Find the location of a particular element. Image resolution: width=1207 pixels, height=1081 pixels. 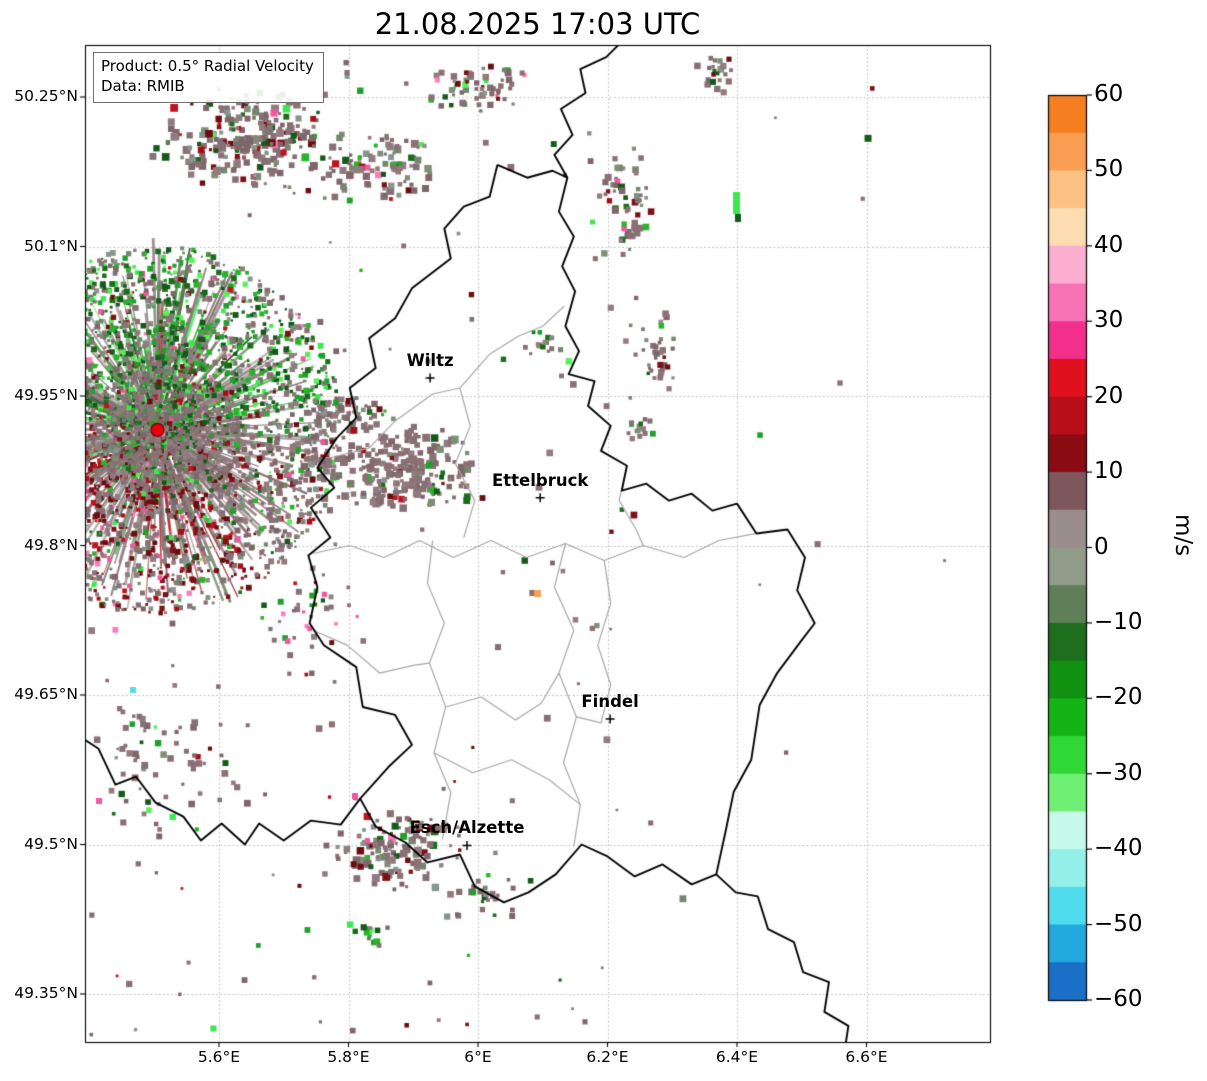

city-label: Esch/Alzette is located at coordinates (467, 828).